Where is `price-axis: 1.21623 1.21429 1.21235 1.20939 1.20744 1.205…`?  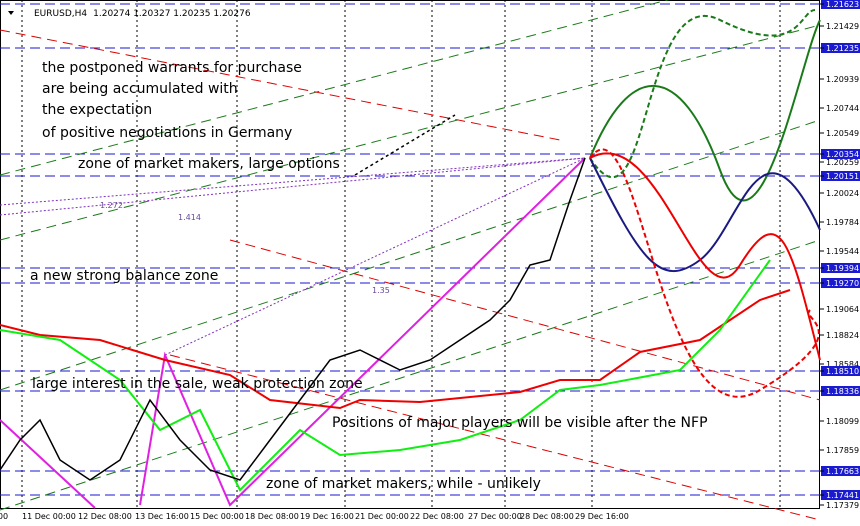
price-axis: 1.21623 1.21429 1.21235 1.20939 1.20744 1.205… is located at coordinates (840, 255).